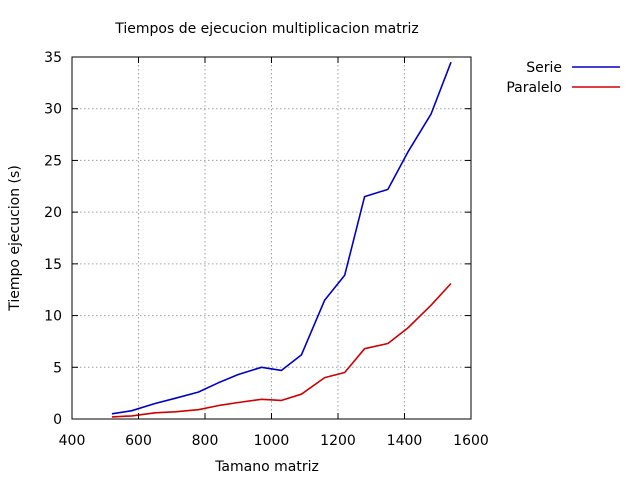 The image size is (640, 484). Describe the element at coordinates (281, 350) in the screenshot. I see `series-line-paralelo` at that location.